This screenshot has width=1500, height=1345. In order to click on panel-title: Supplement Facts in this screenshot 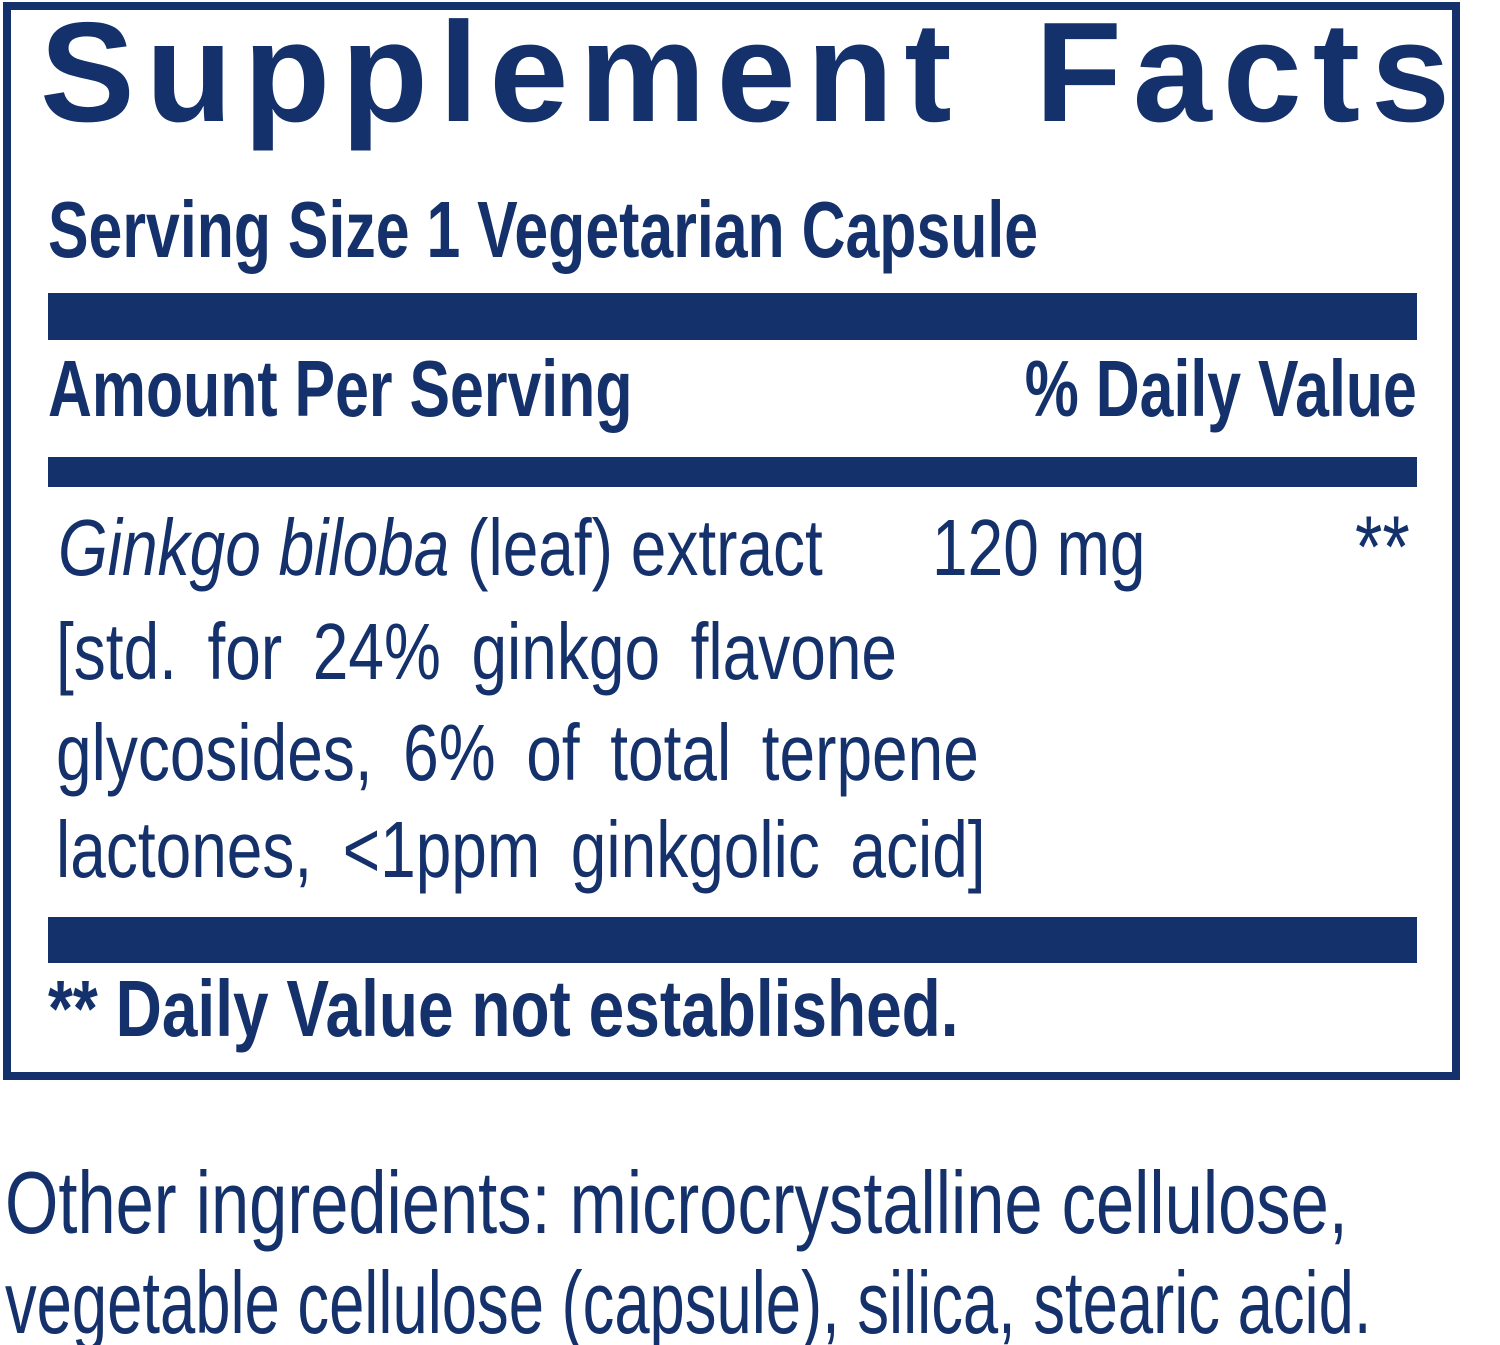, I will do `click(751, 76)`.